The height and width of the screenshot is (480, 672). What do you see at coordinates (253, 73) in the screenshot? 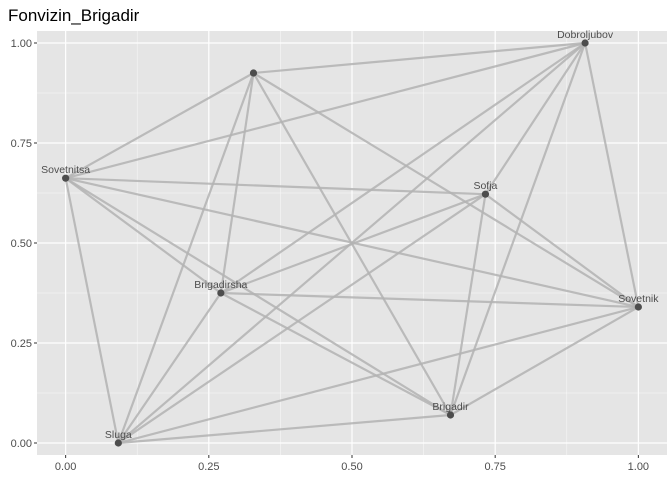
I see `node-top` at bounding box center [253, 73].